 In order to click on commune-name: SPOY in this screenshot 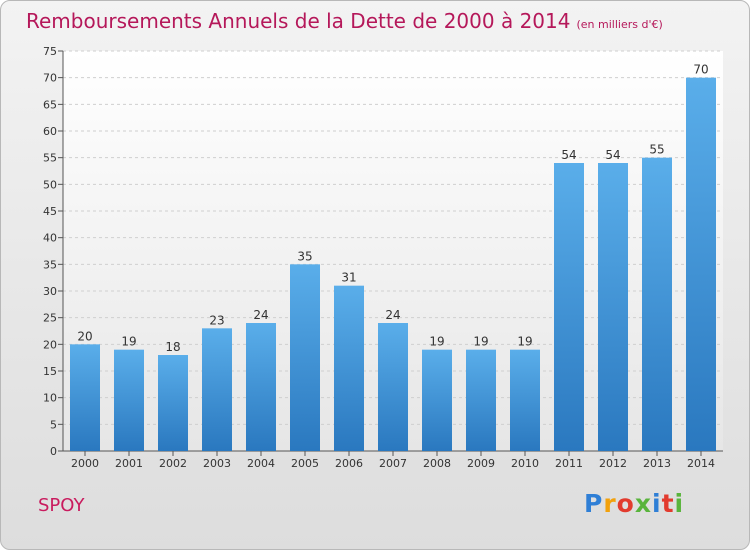, I will do `click(61, 505)`.